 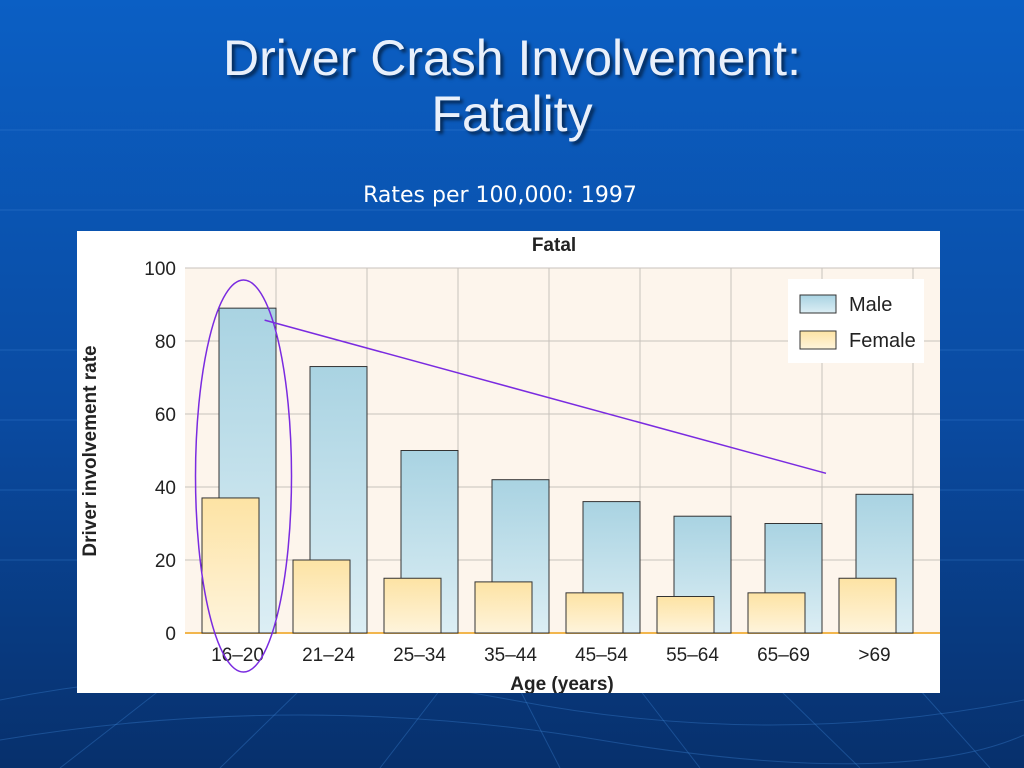 I want to click on legend-swatch-male, so click(x=818, y=304).